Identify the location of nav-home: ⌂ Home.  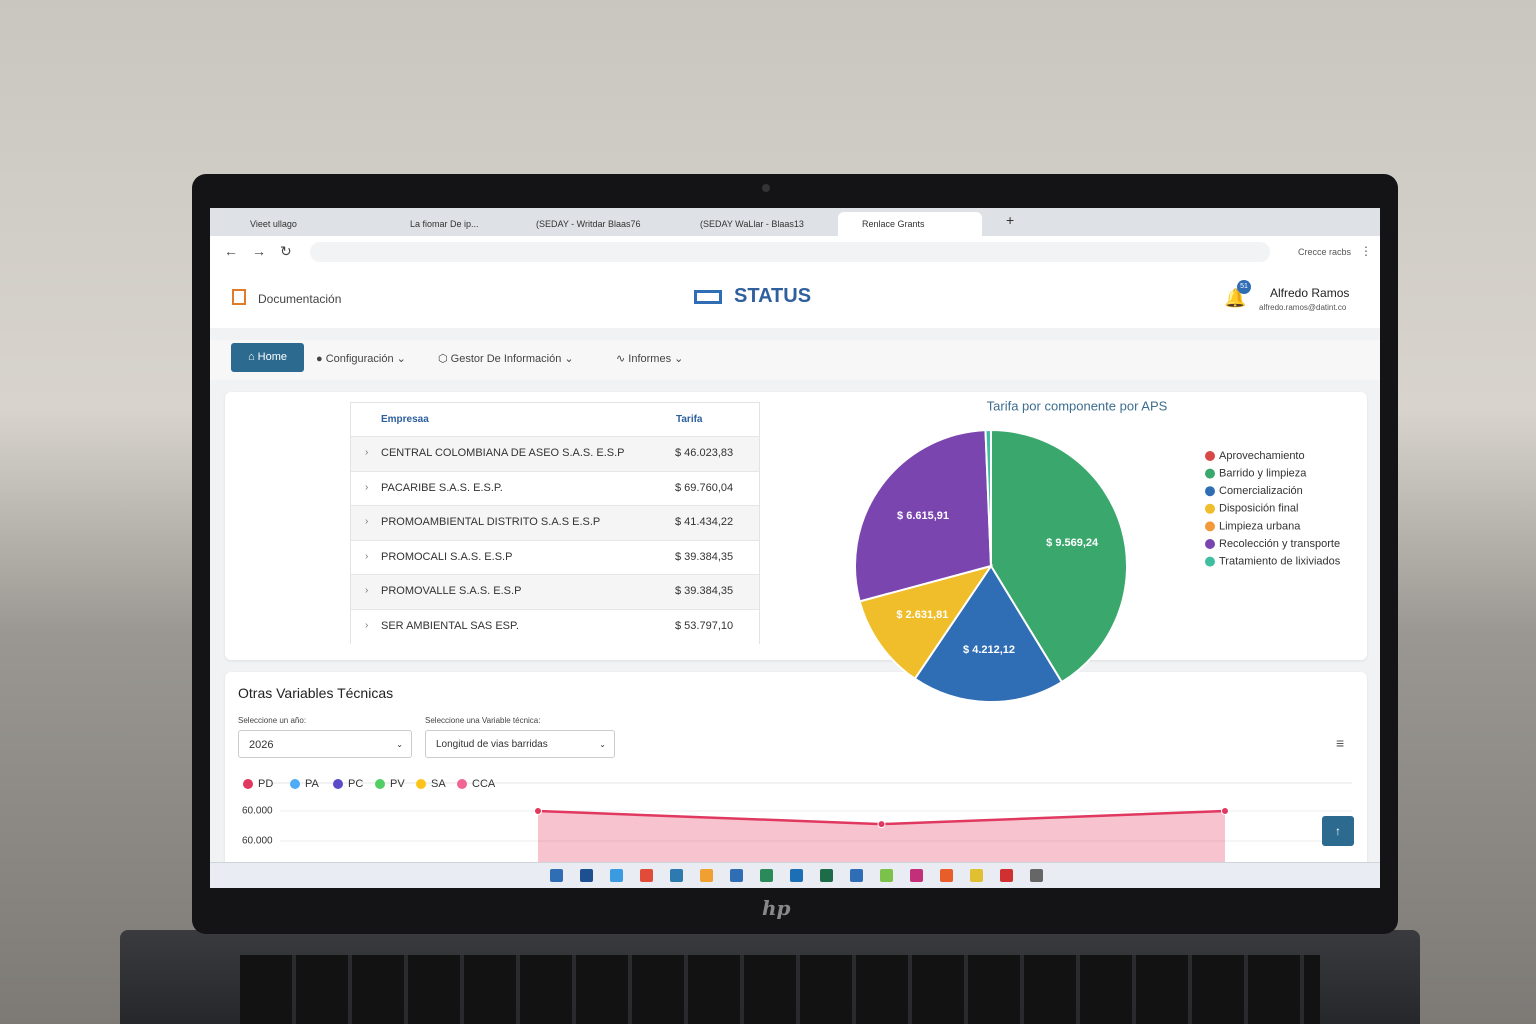
(267, 357).